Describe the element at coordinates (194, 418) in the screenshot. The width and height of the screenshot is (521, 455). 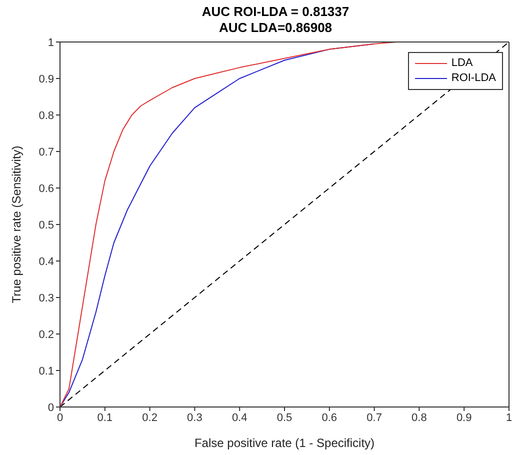
I see `x-tick-label: 0.3` at that location.